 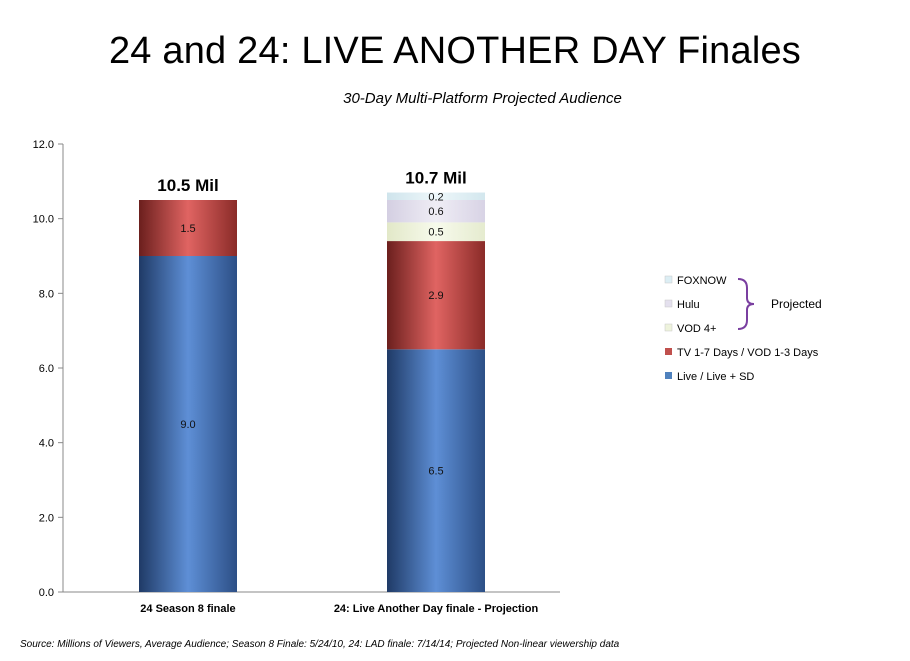 What do you see at coordinates (668, 327) in the screenshot?
I see `legend-swatch-vod` at bounding box center [668, 327].